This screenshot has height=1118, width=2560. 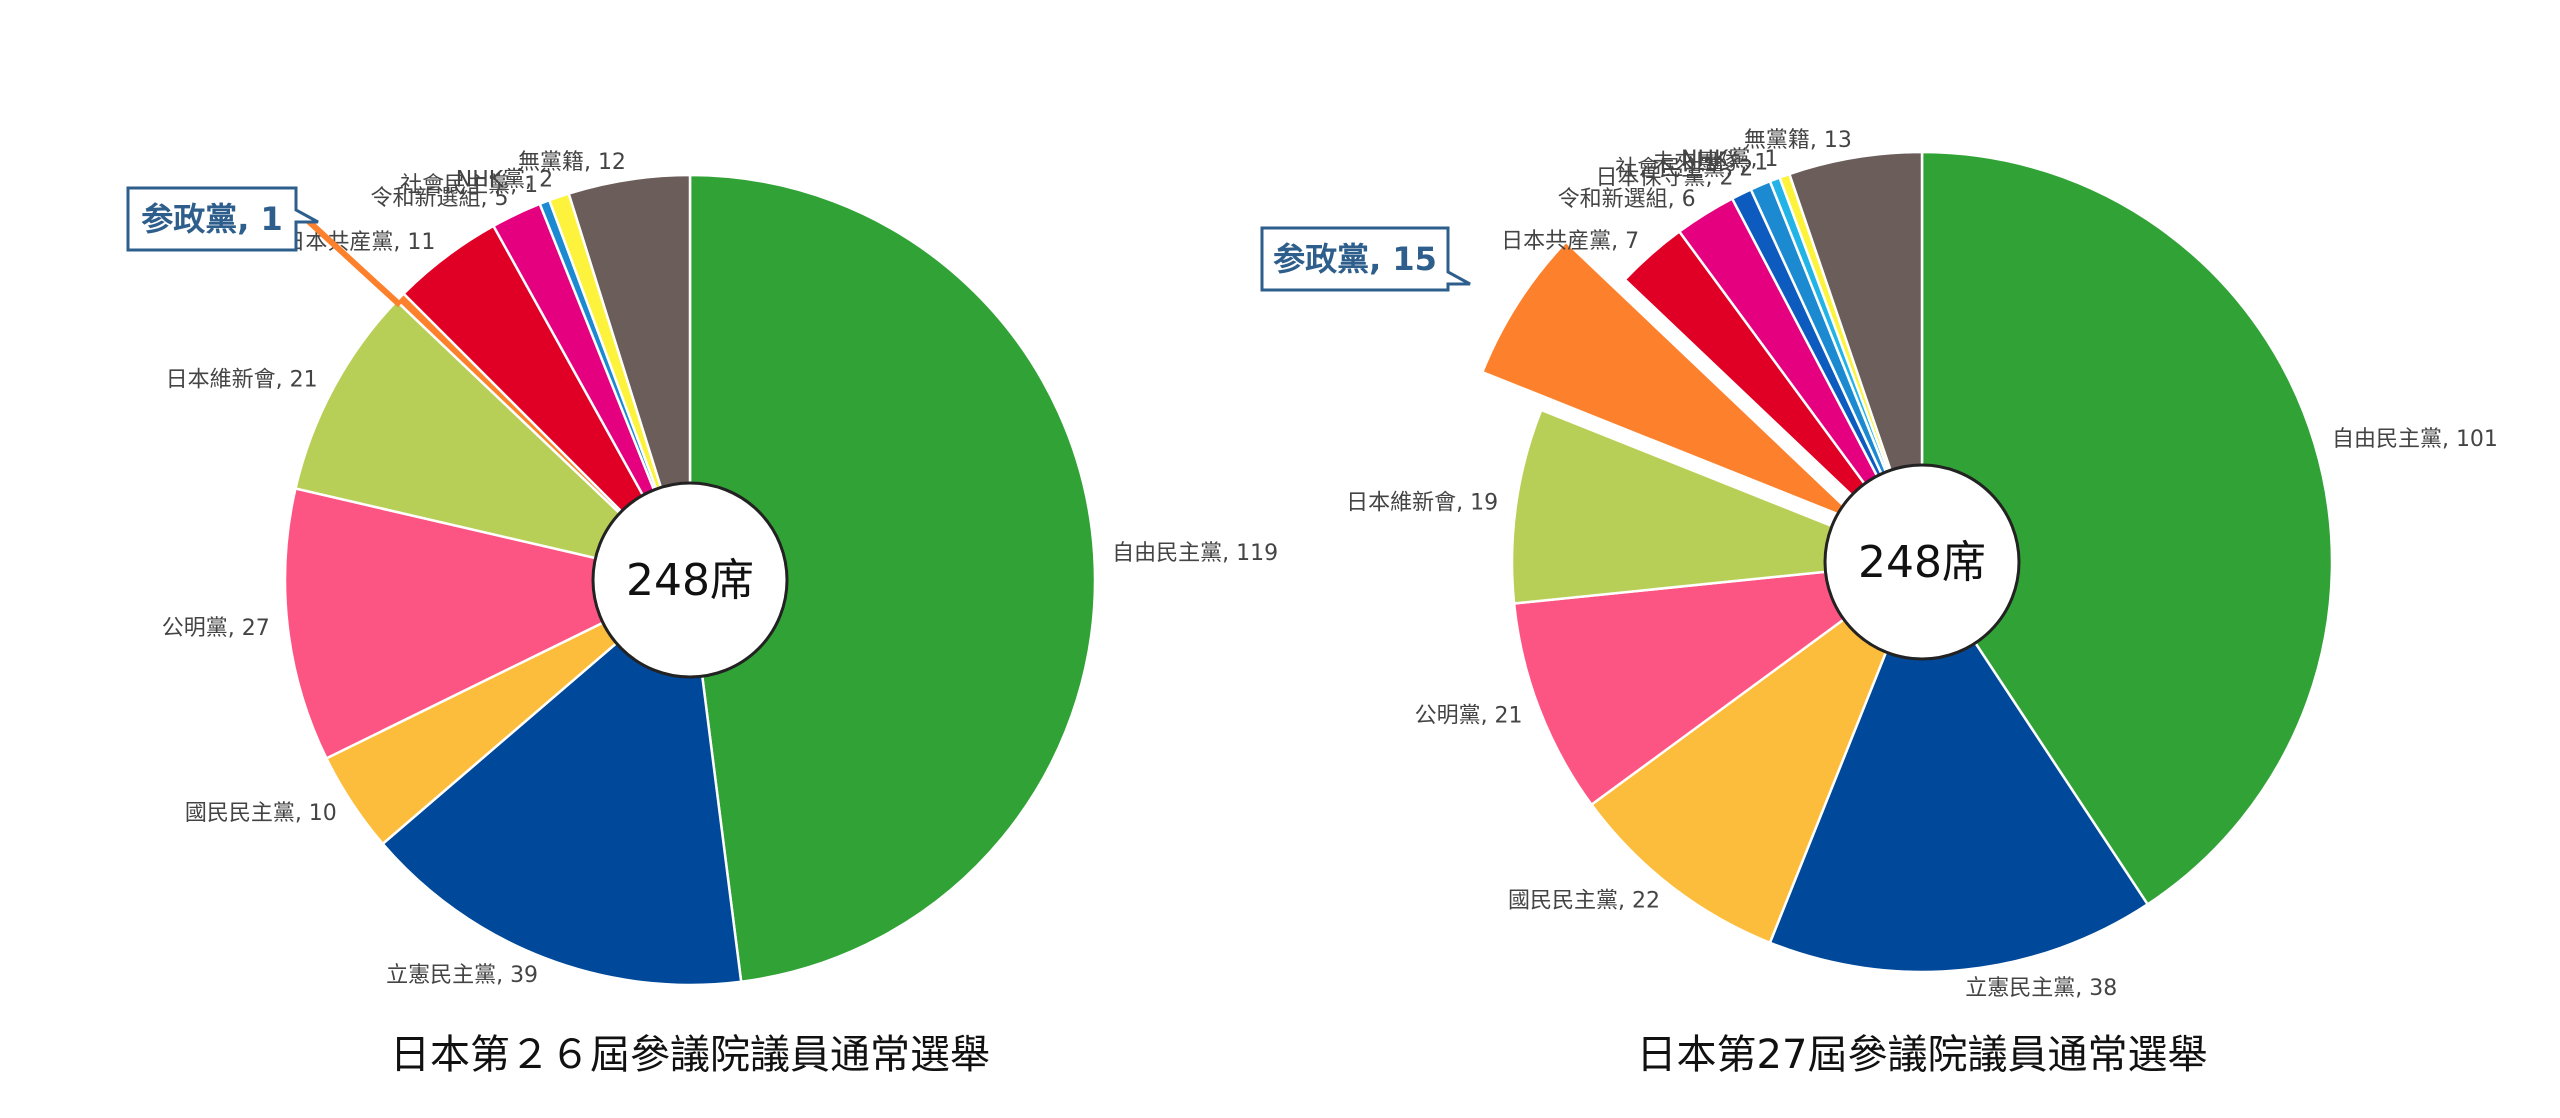 I want to click on slice-label-6: 日本共産黨, 11, so click(x=359, y=242).